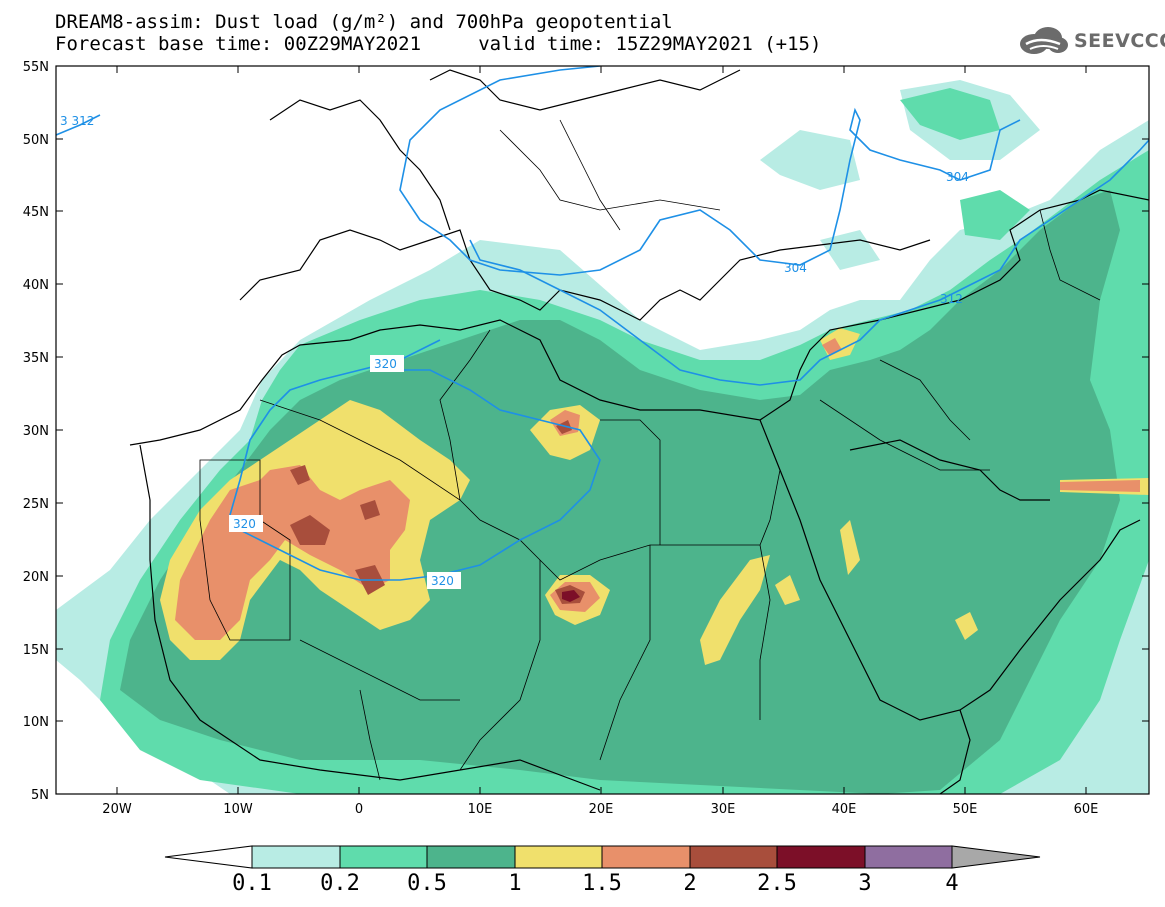 The image size is (1165, 907). I want to click on lat-label: 30N, so click(36, 431).